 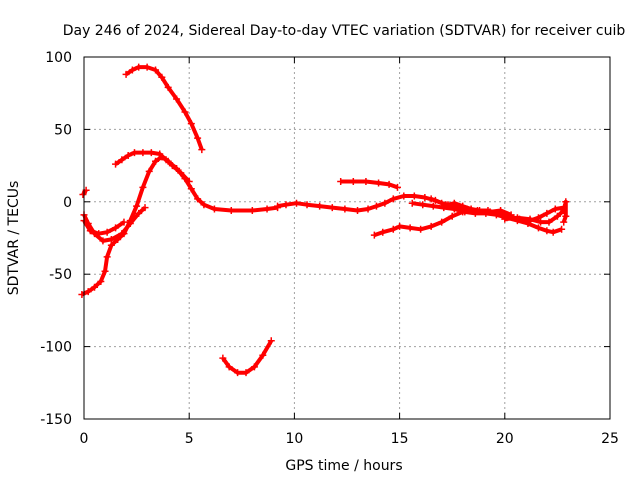 What do you see at coordinates (189, 439) in the screenshot?
I see `x-tick-label: 5` at bounding box center [189, 439].